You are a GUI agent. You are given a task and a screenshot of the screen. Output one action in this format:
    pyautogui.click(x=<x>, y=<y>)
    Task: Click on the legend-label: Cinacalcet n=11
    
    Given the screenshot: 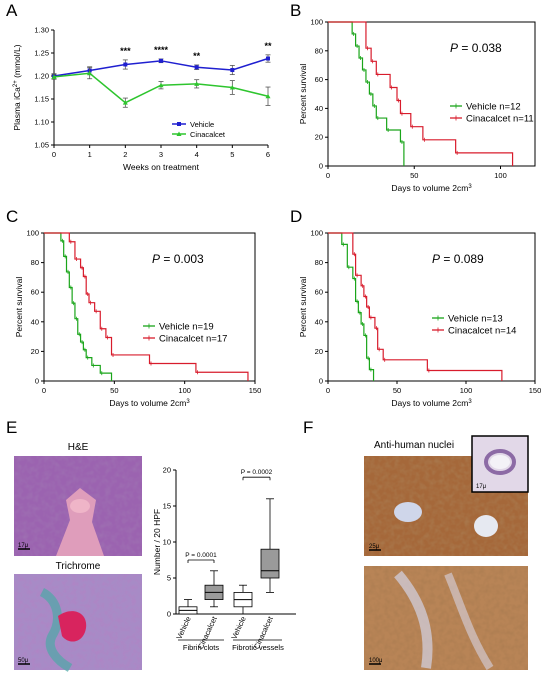 What is the action you would take?
    pyautogui.click(x=500, y=119)
    